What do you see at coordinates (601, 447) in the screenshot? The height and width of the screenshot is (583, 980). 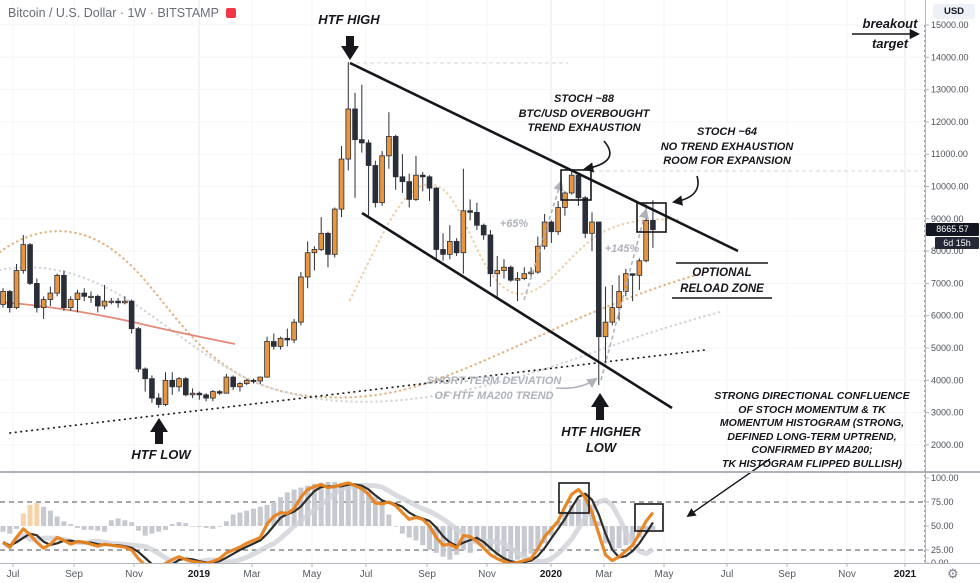 I see `annotation-line: LOW` at bounding box center [601, 447].